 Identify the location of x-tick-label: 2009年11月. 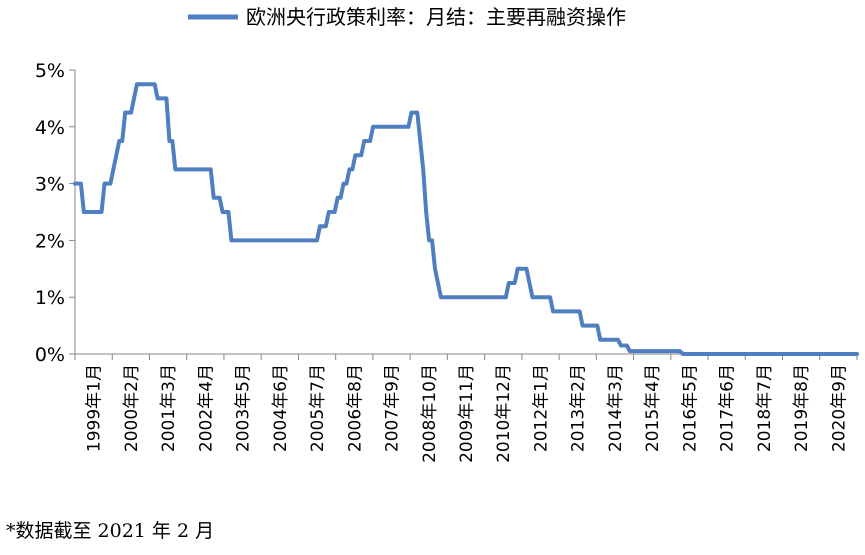
(467, 413).